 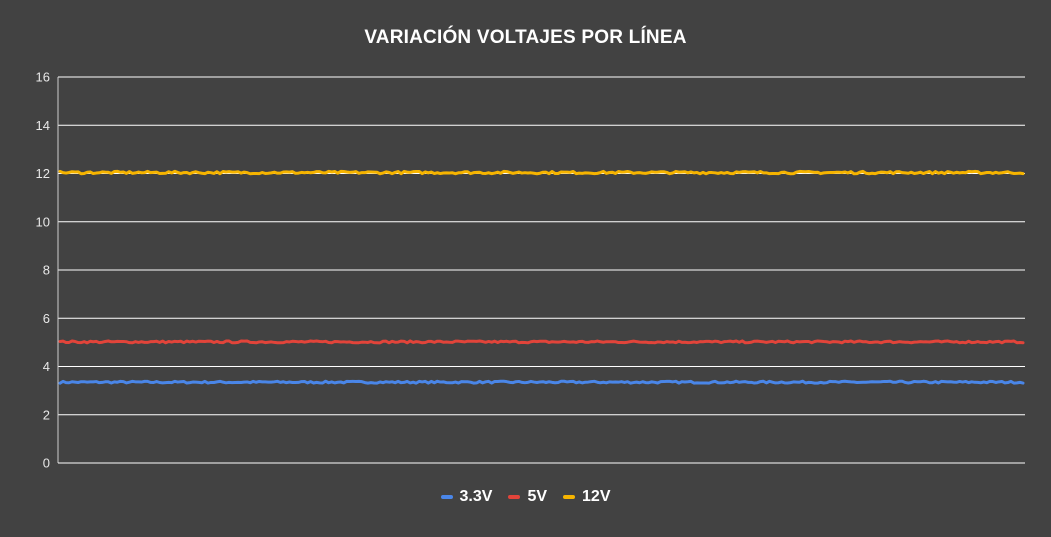 What do you see at coordinates (46, 414) in the screenshot?
I see `y-tick-label: 2` at bounding box center [46, 414].